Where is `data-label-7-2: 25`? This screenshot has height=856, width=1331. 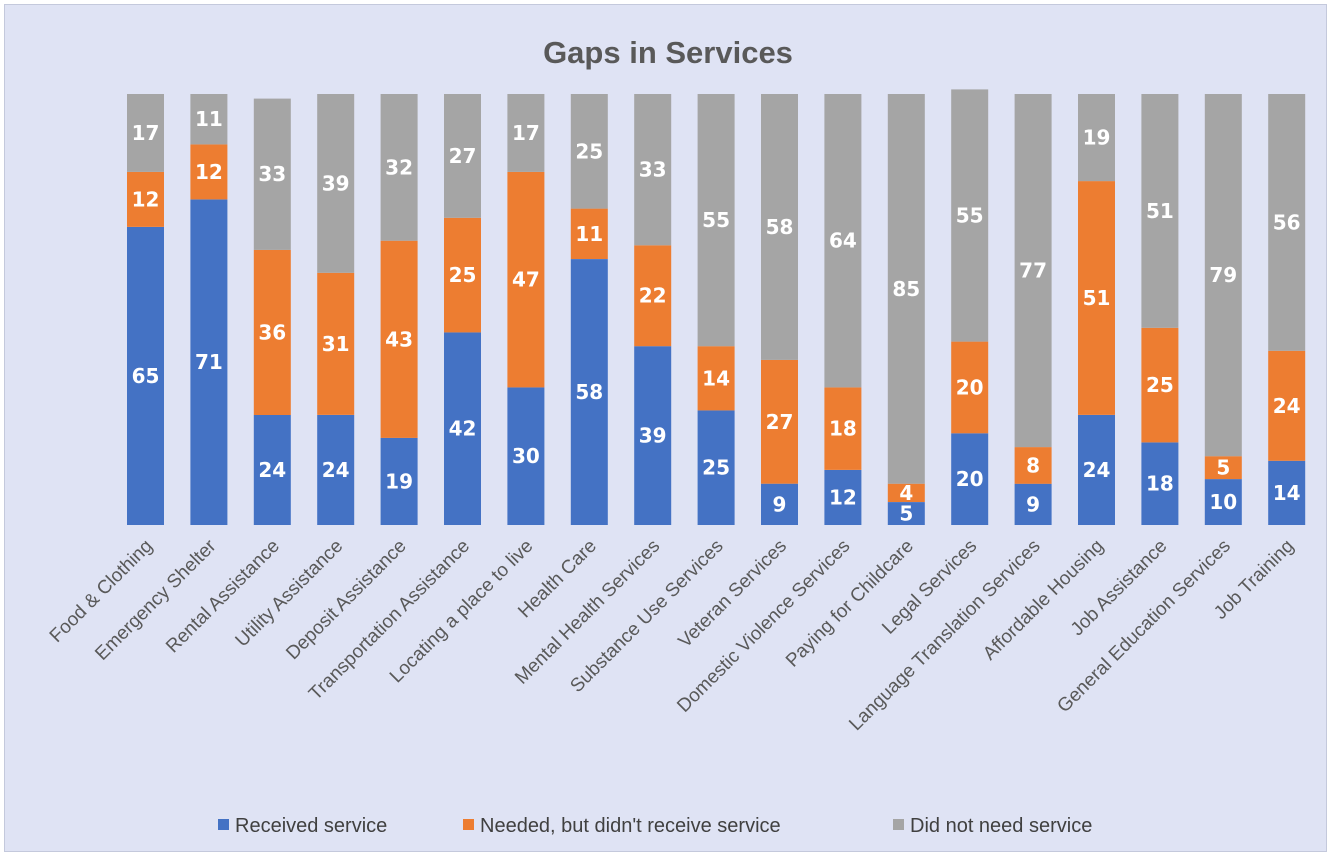 data-label-7-2: 25 is located at coordinates (589, 151).